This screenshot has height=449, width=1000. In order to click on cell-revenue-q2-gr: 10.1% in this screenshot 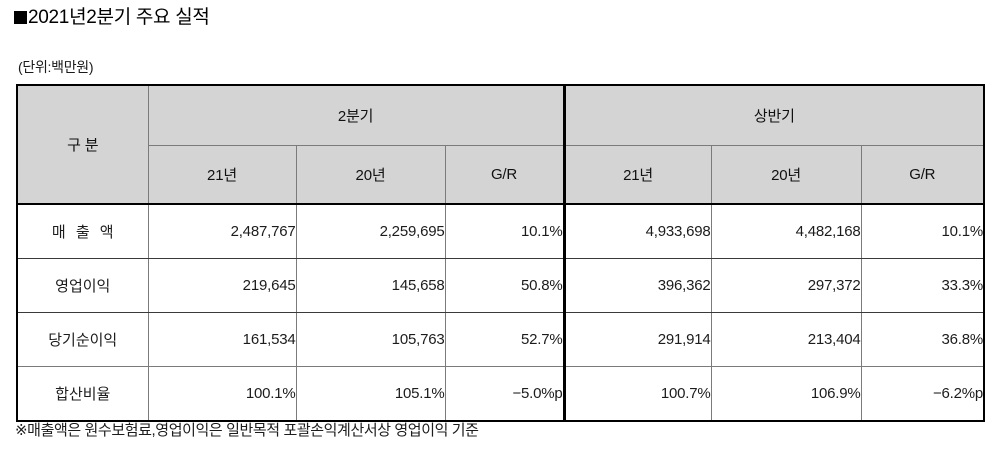, I will do `click(504, 231)`.